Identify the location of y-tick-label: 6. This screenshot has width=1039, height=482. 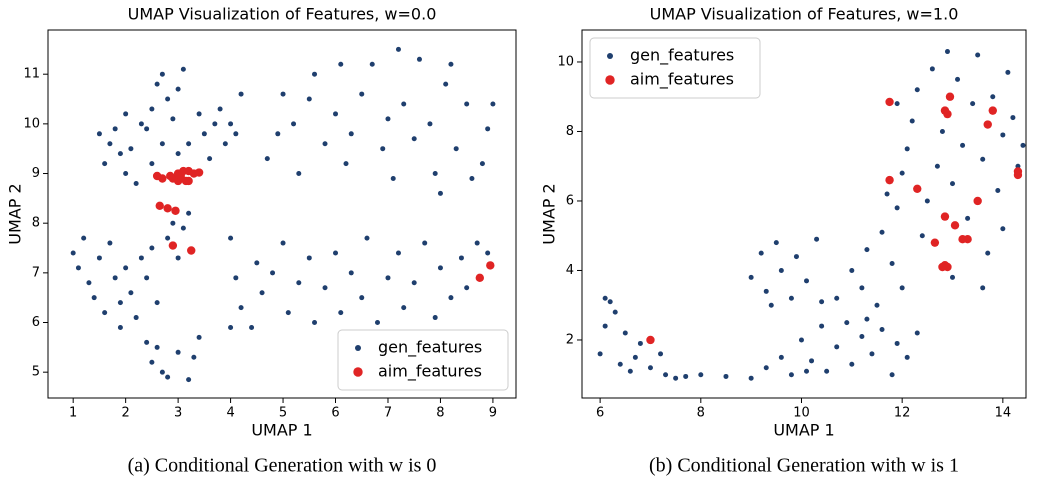
(36, 322).